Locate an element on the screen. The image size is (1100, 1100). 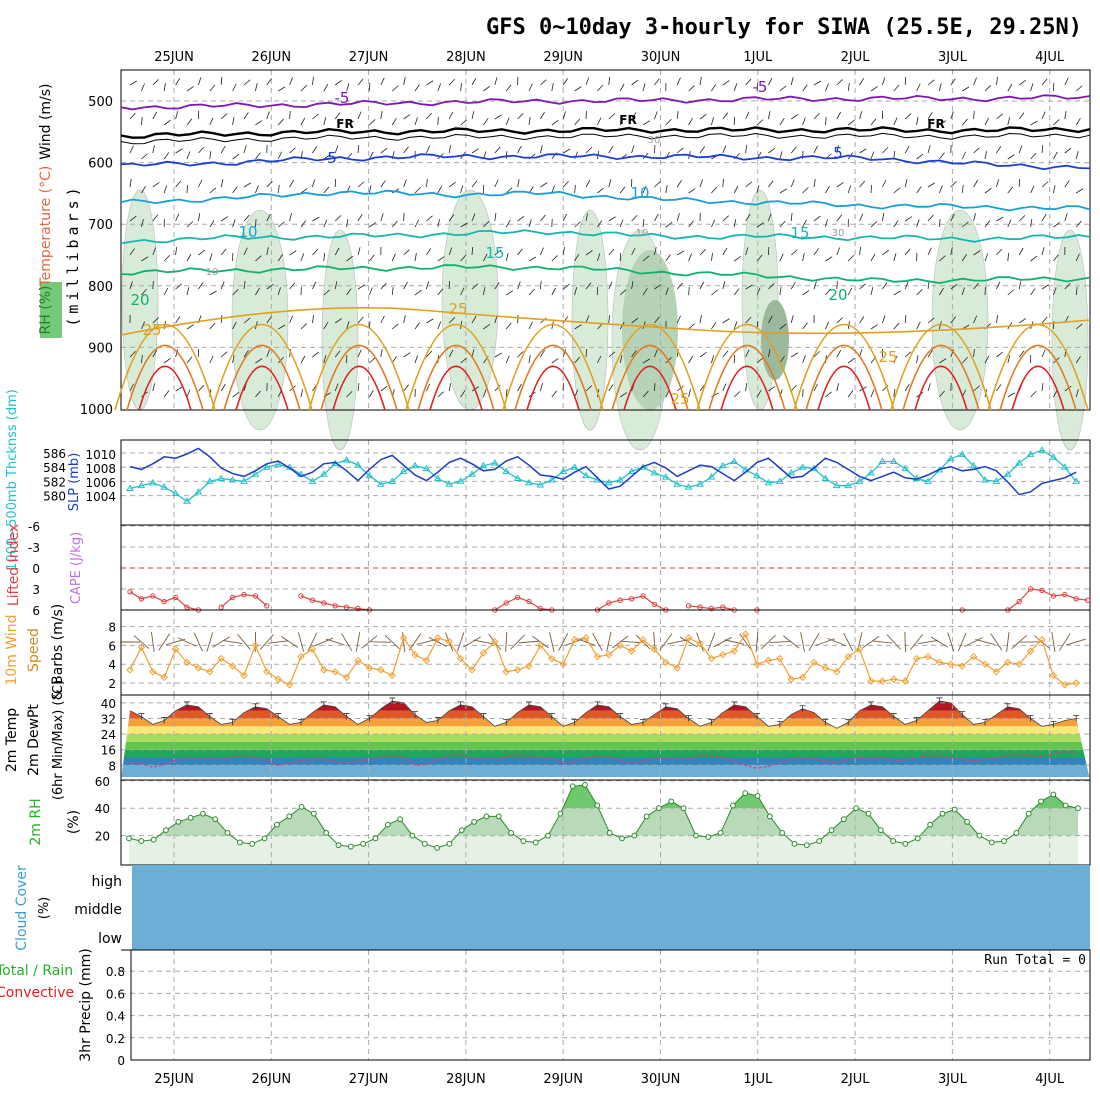
precip-total-rain-text: Total / Rain is located at coordinates (36, 971).